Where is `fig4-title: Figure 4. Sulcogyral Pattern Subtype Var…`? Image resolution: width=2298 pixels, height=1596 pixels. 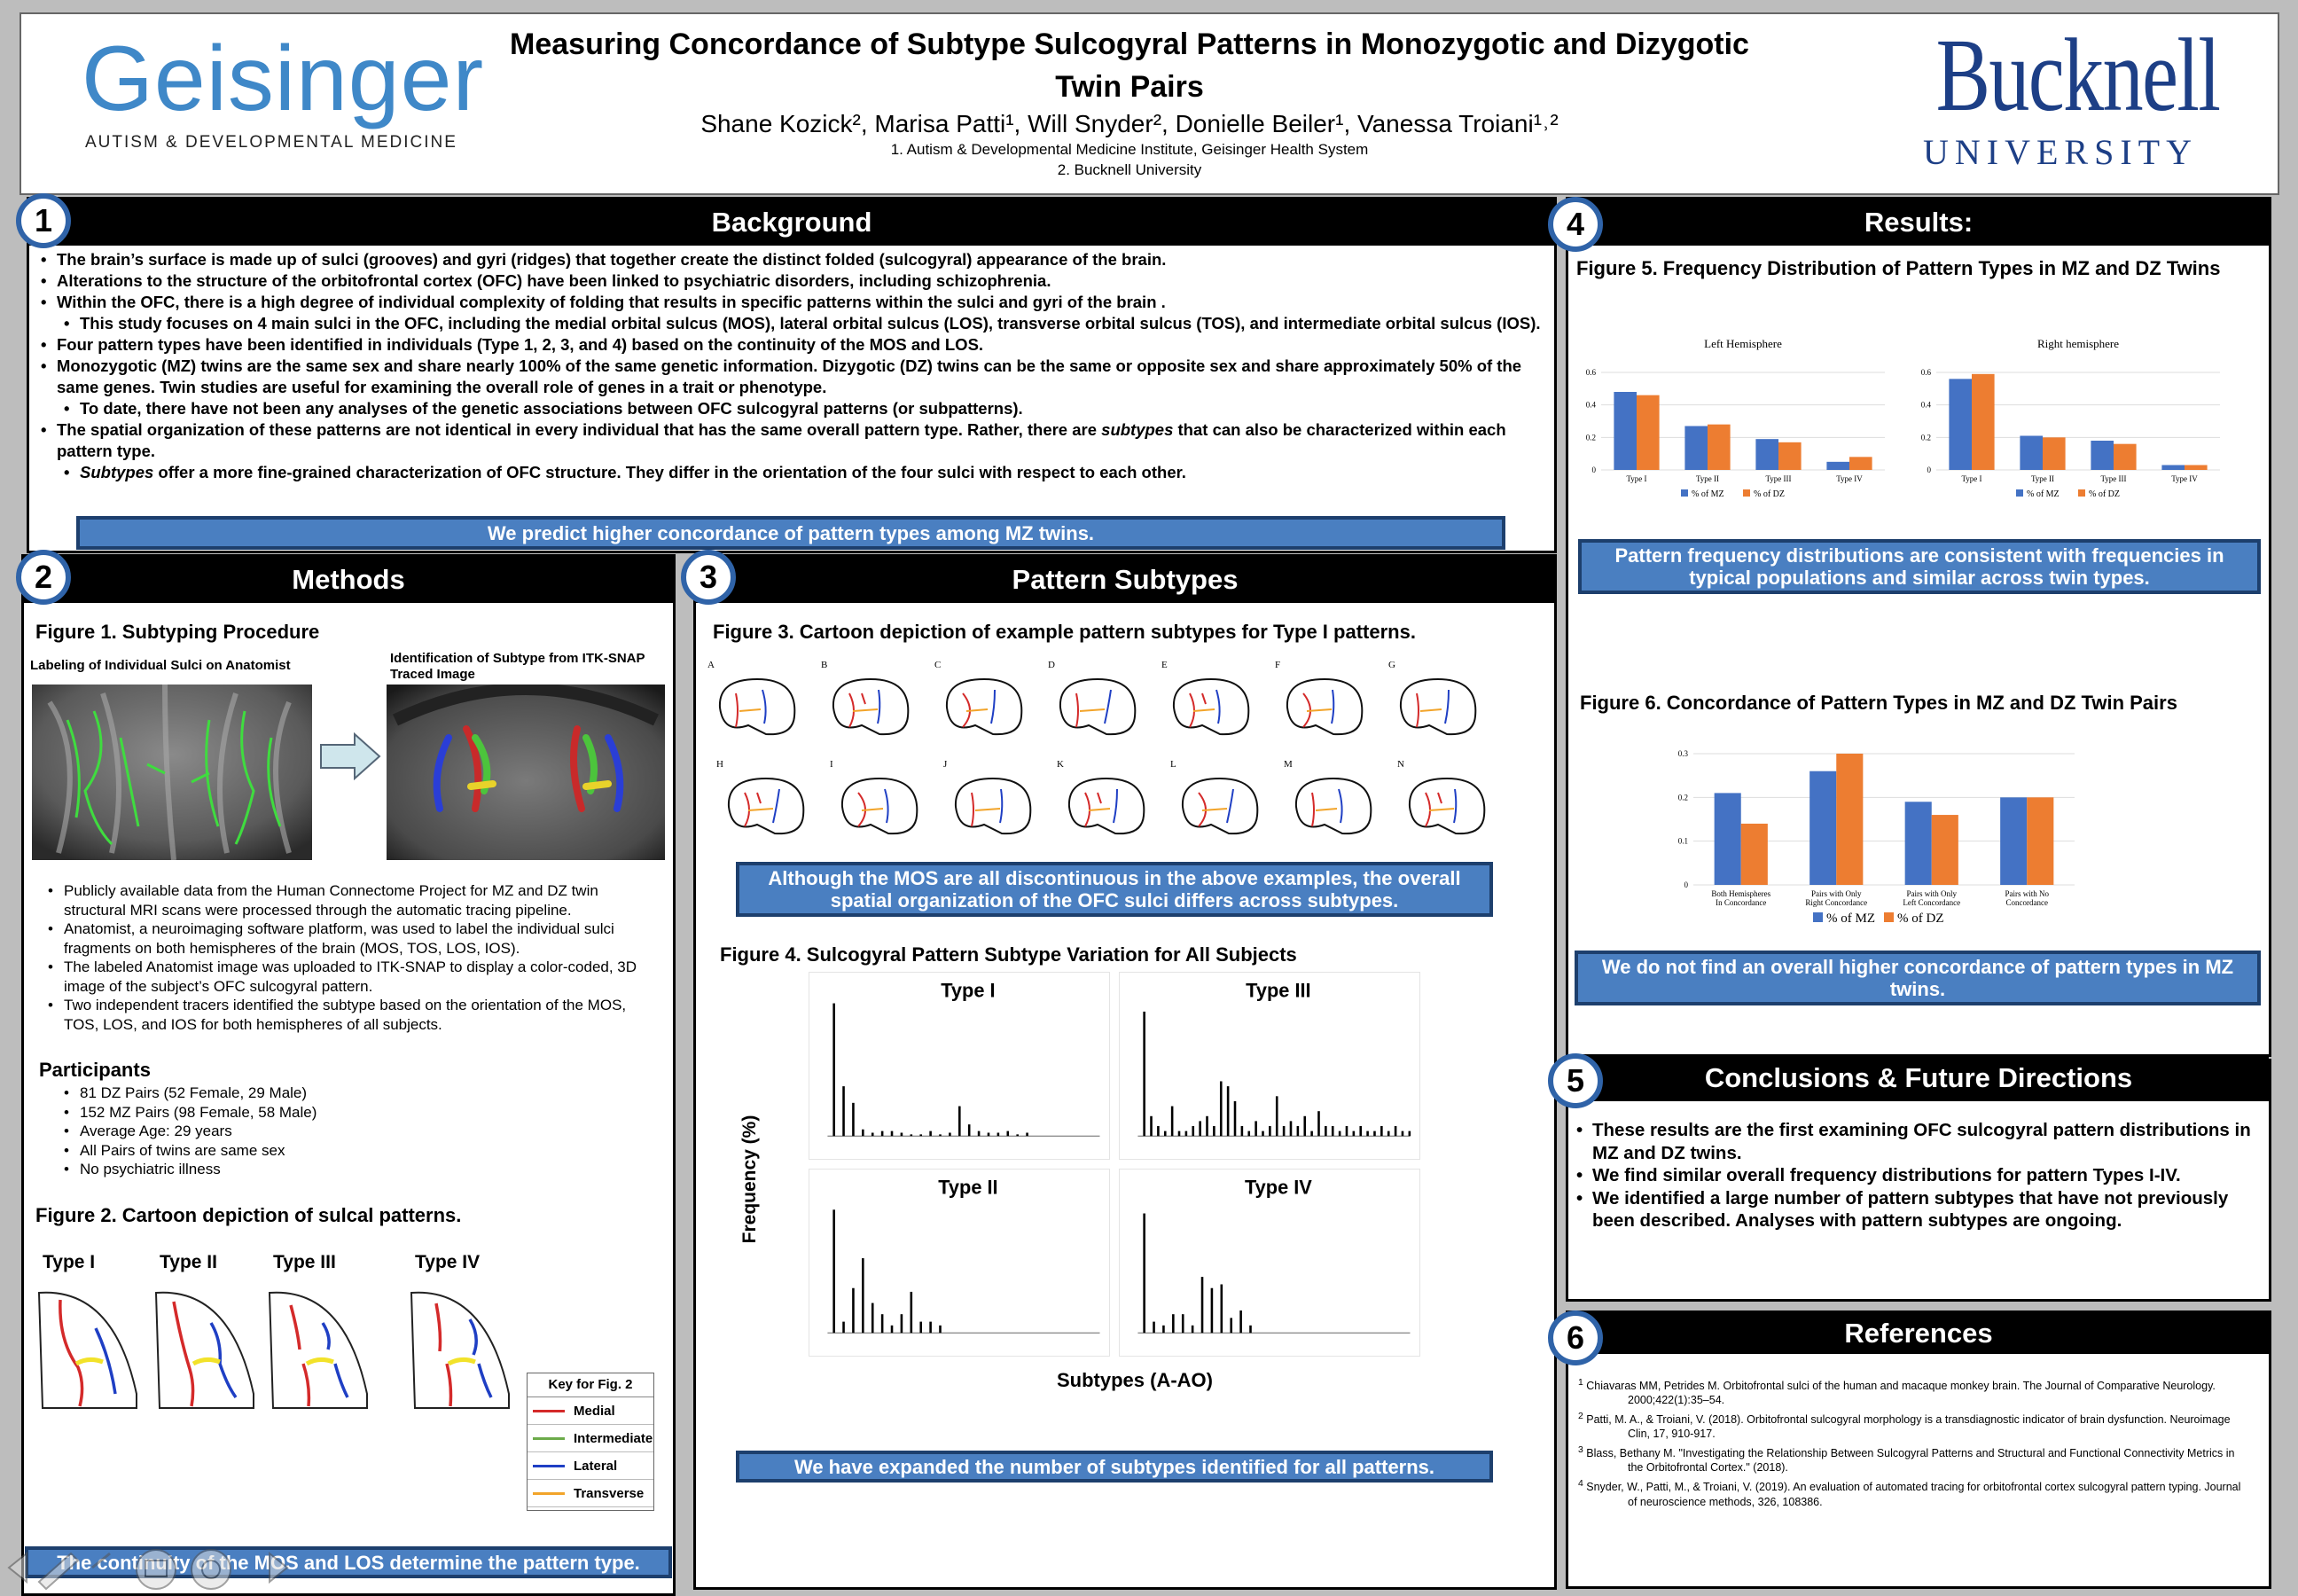 fig4-title: Figure 4. Sulcogyral Pattern Subtype Var… is located at coordinates (1009, 954).